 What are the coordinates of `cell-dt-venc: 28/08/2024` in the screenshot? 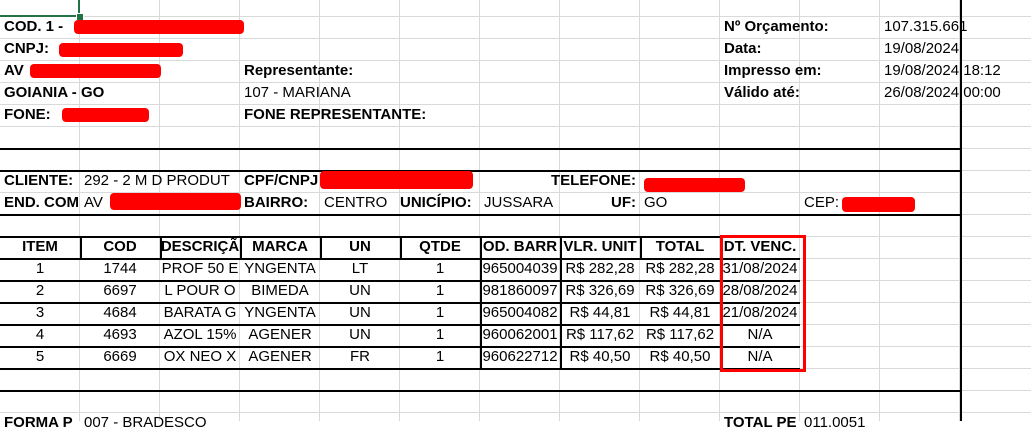 It's located at (760, 290).